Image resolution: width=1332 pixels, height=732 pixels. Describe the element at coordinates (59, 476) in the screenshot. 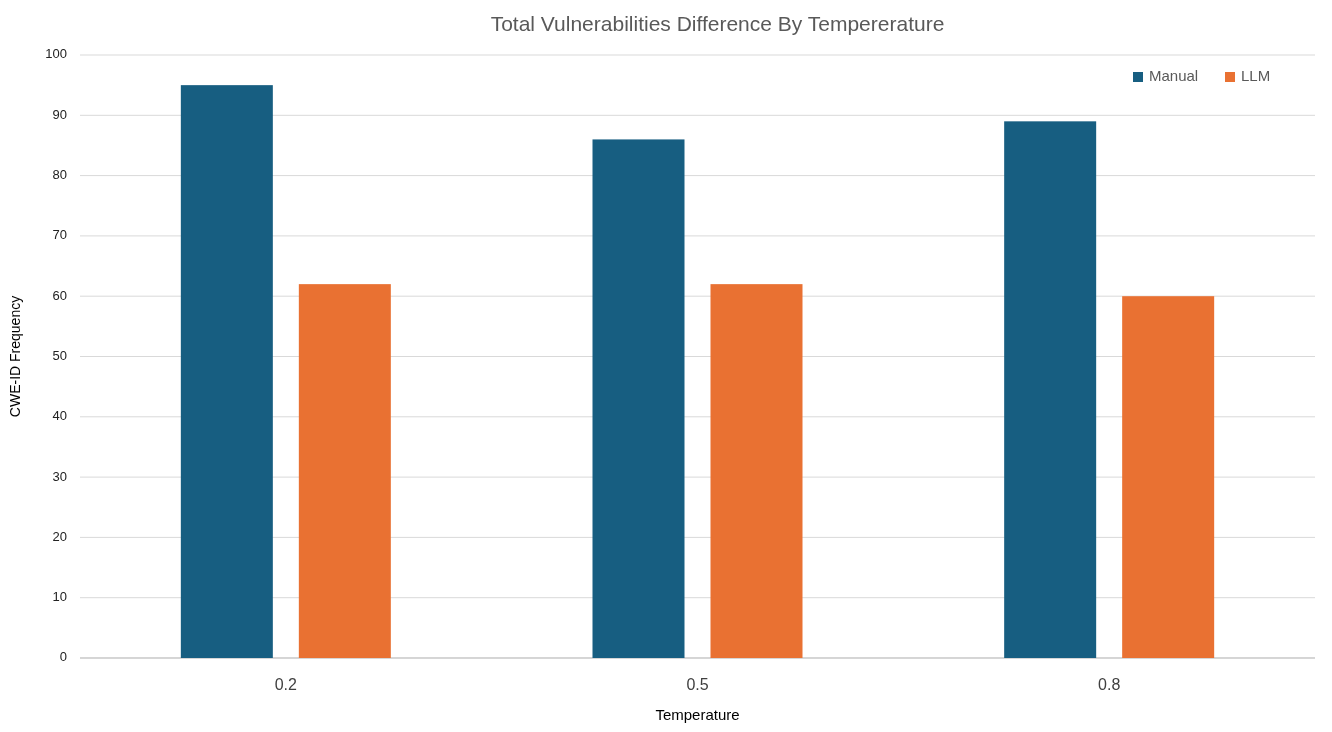

I see `y-tick-label: 30` at that location.